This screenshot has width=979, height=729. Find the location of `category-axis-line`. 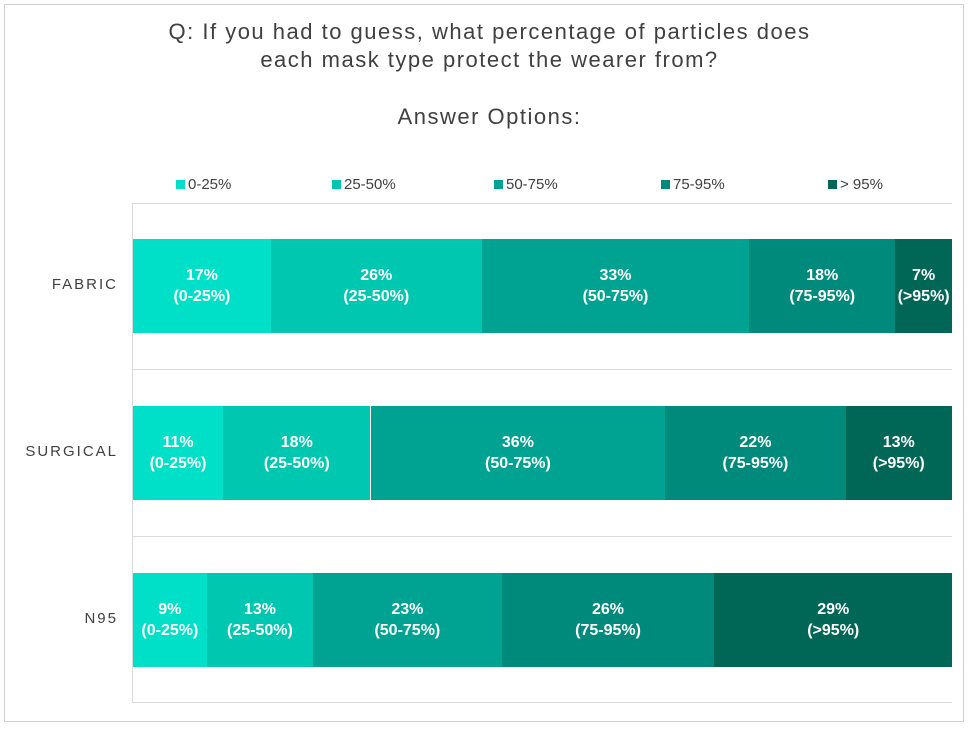

category-axis-line is located at coordinates (132, 453).